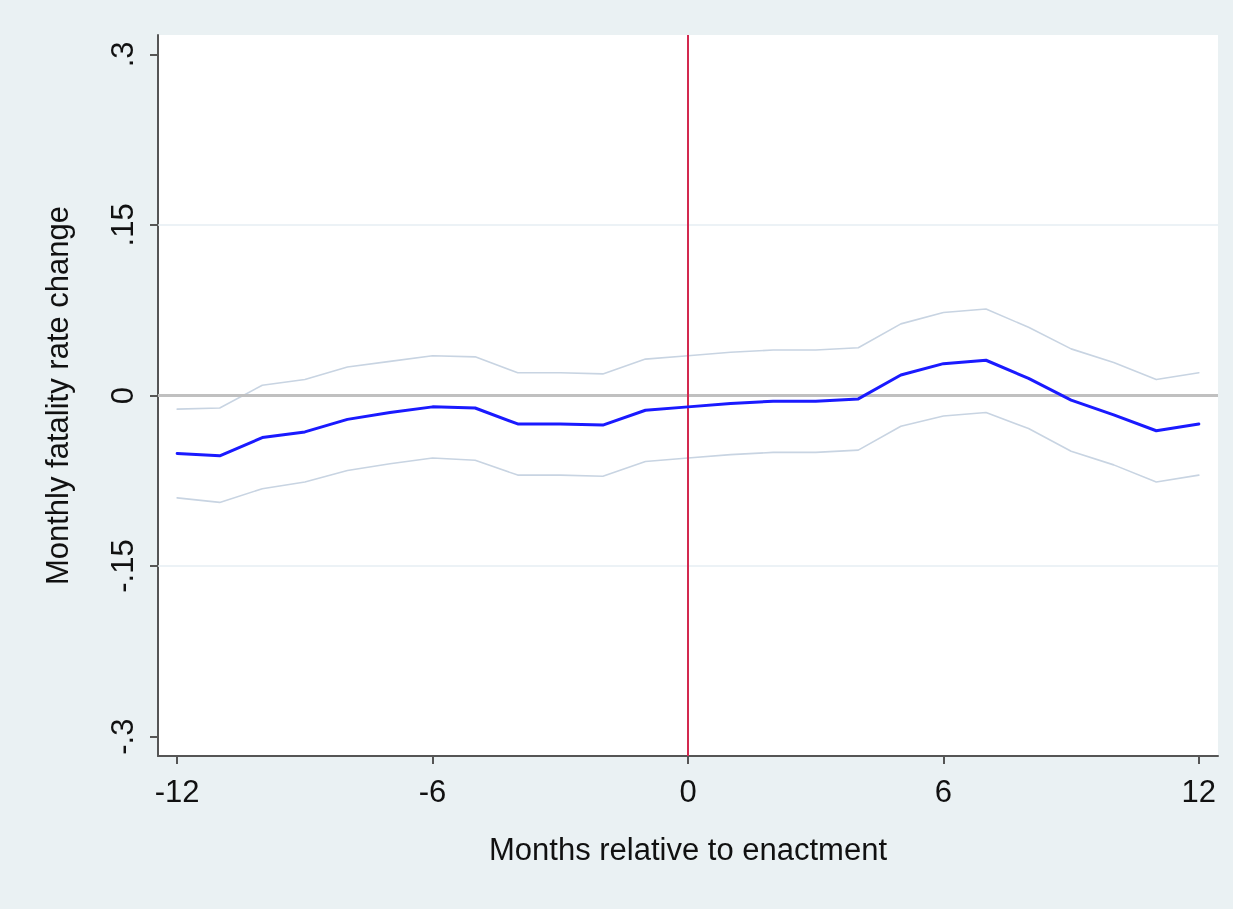 The width and height of the screenshot is (1233, 909). What do you see at coordinates (122, 54) in the screenshot?
I see `y-tick-label: .3` at bounding box center [122, 54].